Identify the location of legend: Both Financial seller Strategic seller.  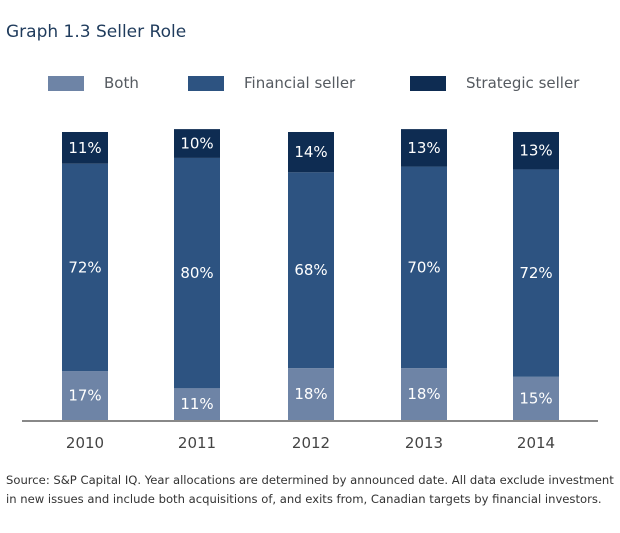
(310, 86).